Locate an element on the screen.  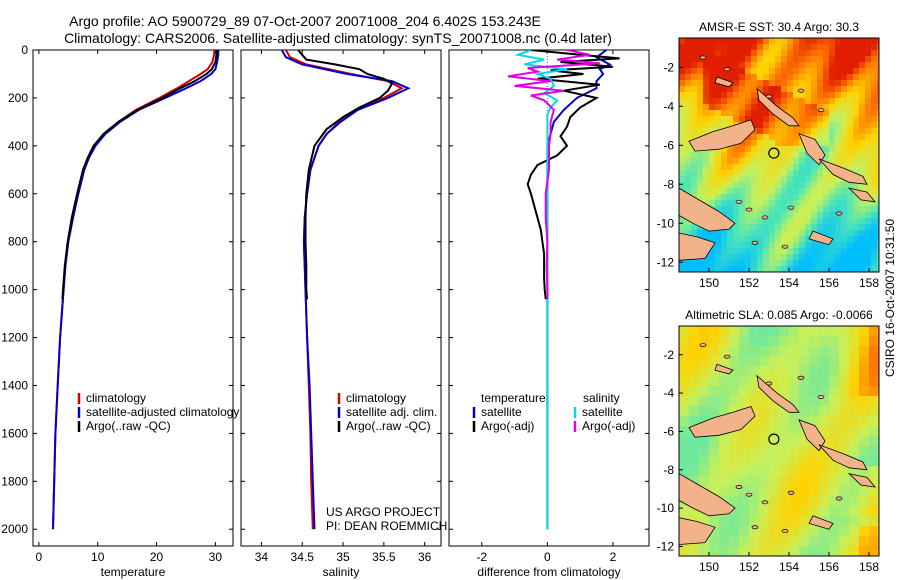
ytick-label: 600 is located at coordinates (18, 194).